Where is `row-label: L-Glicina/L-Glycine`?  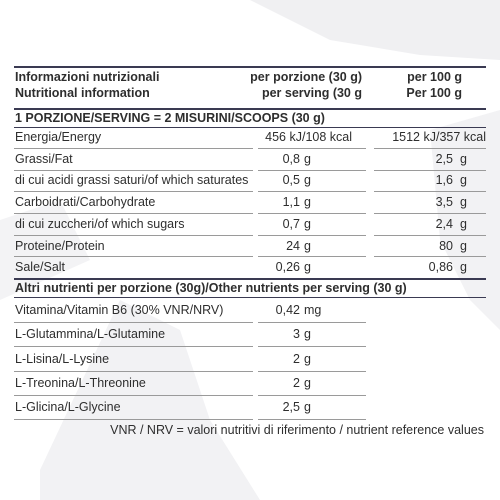 row-label: L-Glicina/L-Glycine is located at coordinates (68, 407).